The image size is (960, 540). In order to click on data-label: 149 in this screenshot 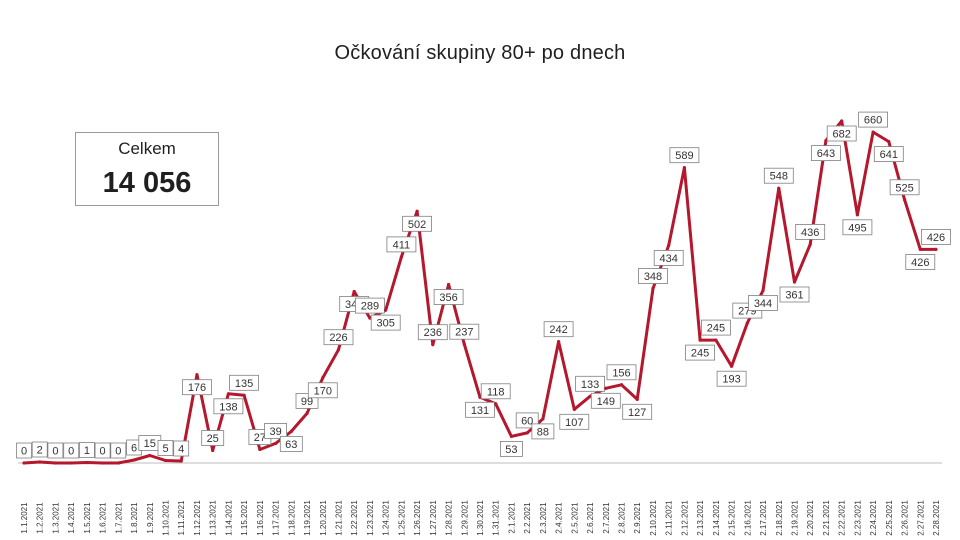, I will do `click(605, 400)`.